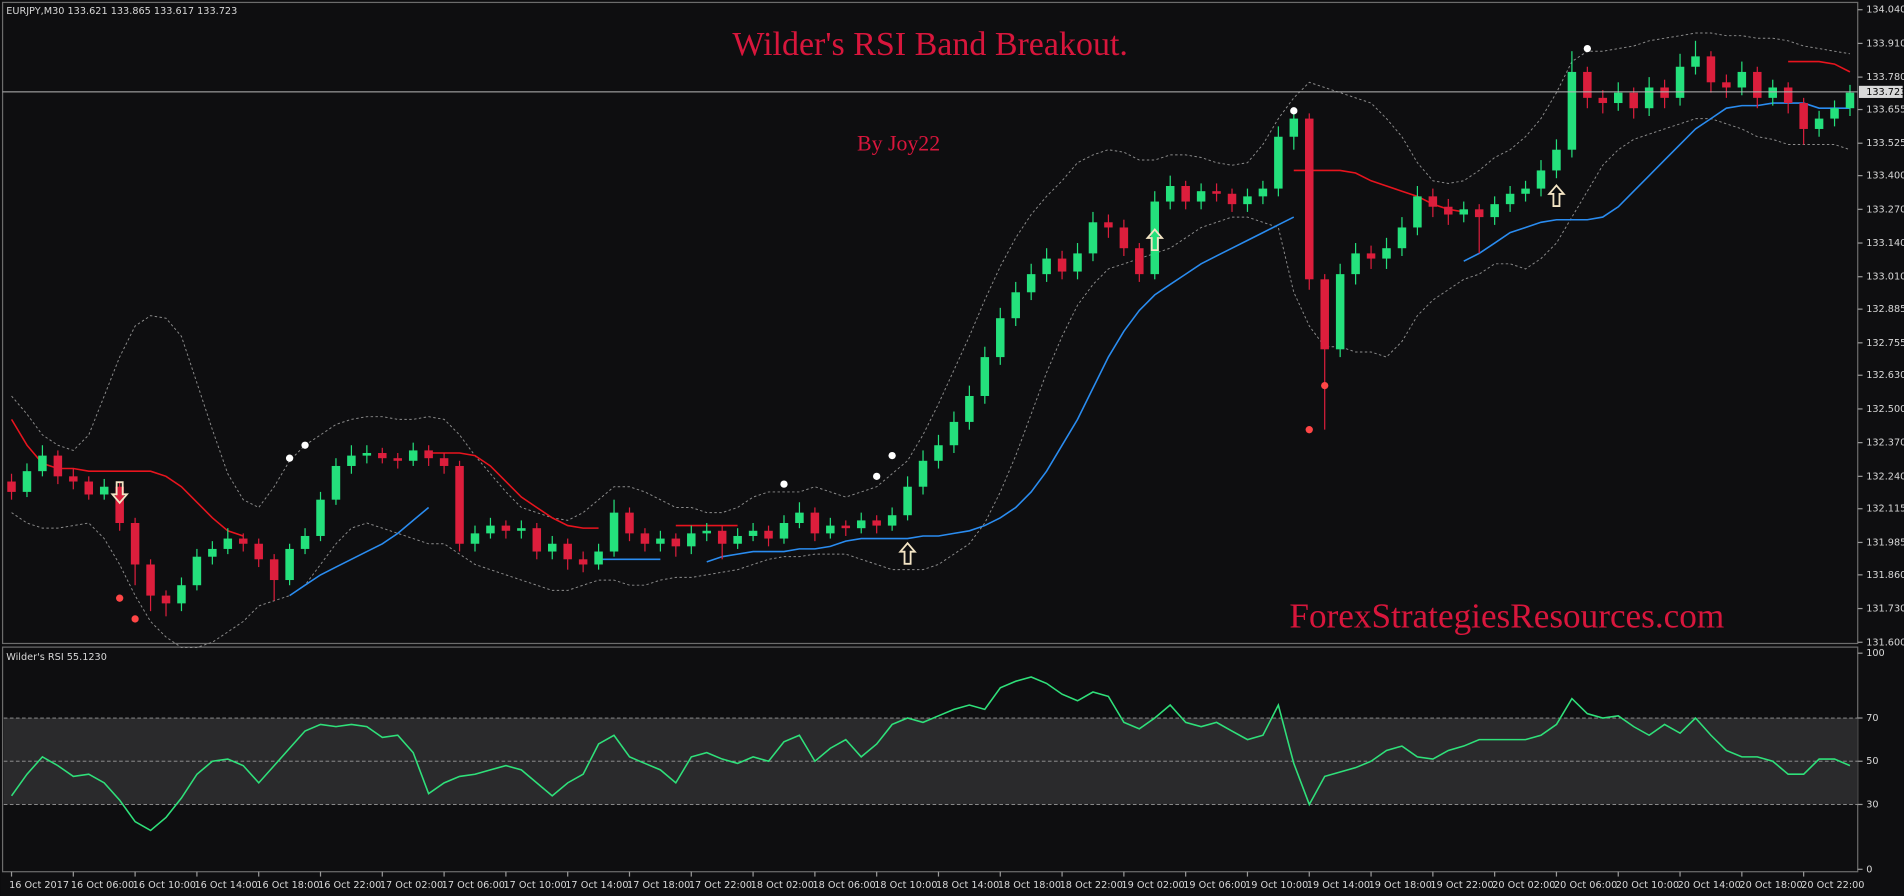 This screenshot has height=896, width=1904. What do you see at coordinates (1585, 885) in the screenshot?
I see `x-tick-label: 20 Oct 06:00` at bounding box center [1585, 885].